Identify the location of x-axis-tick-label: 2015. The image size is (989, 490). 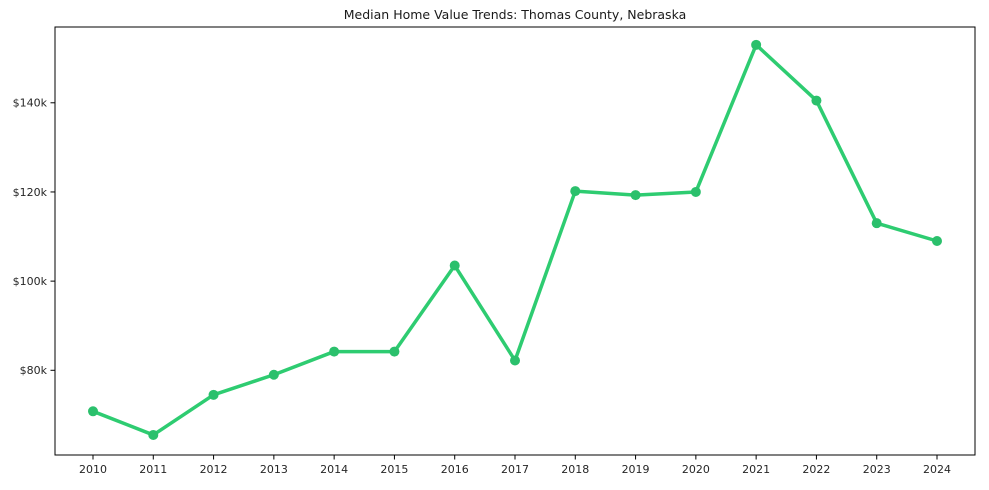
(394, 469).